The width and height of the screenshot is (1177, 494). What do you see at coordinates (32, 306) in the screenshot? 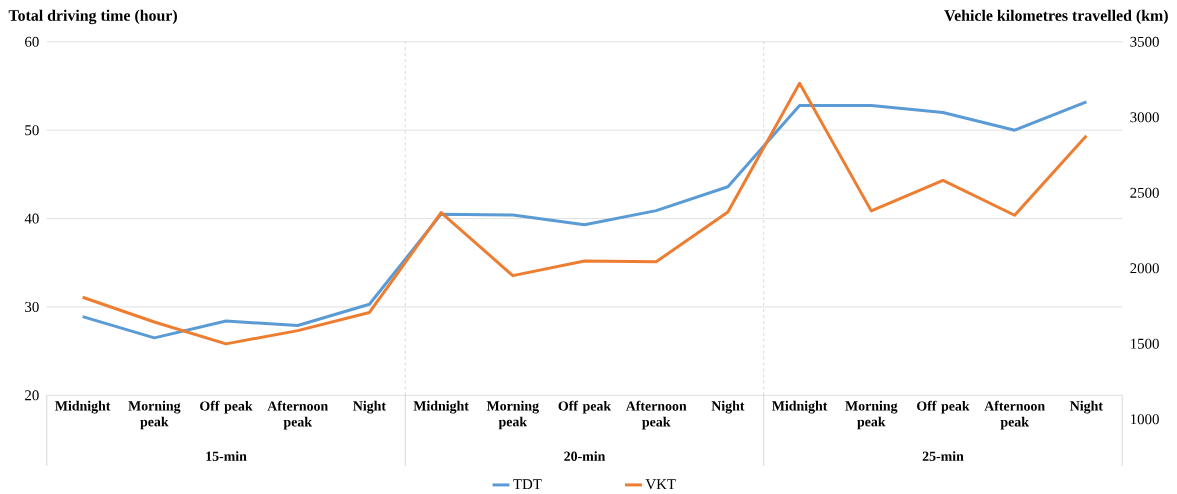
I see `y-tick-label: 30` at bounding box center [32, 306].